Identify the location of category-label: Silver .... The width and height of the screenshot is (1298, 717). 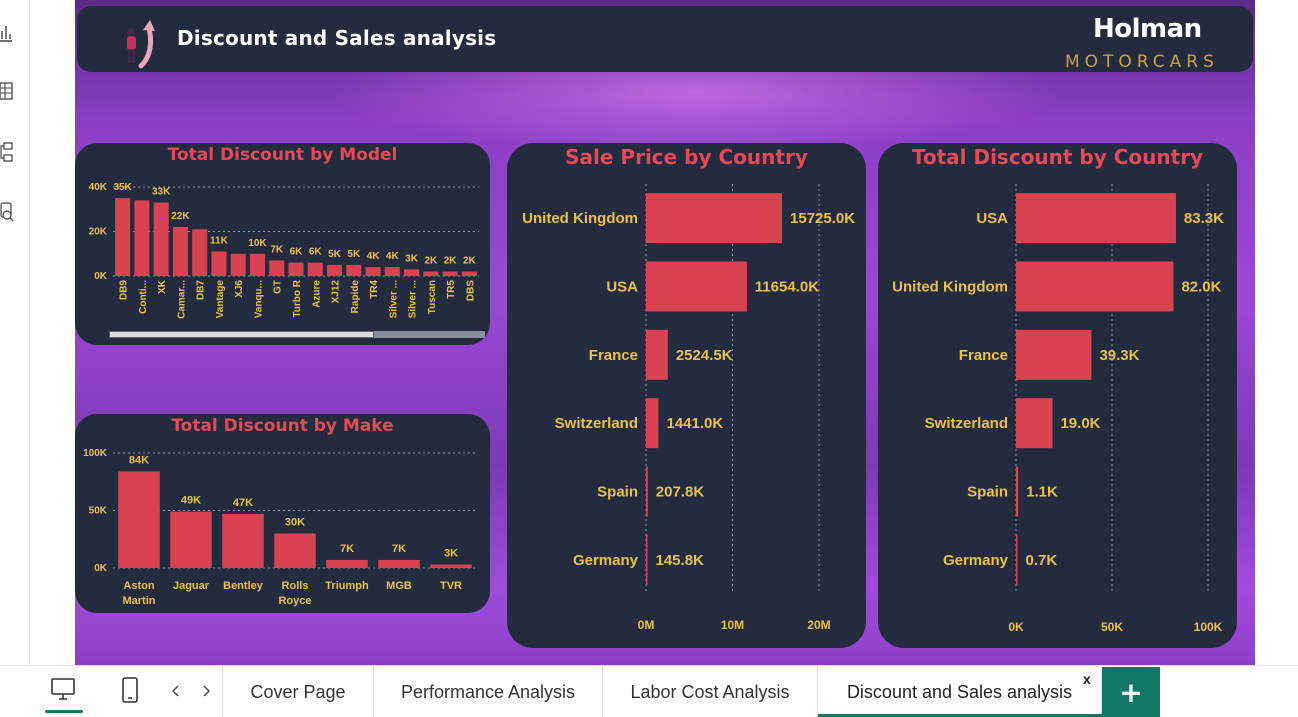
(393, 299).